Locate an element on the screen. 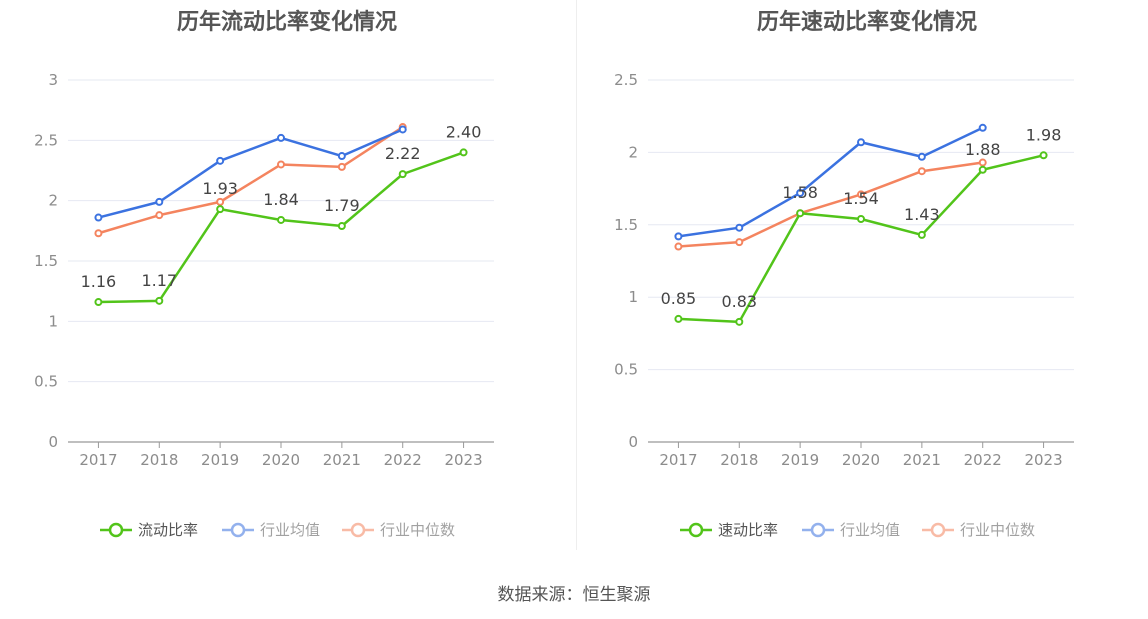 The image size is (1148, 619). data-label: 0.85 is located at coordinates (679, 298).